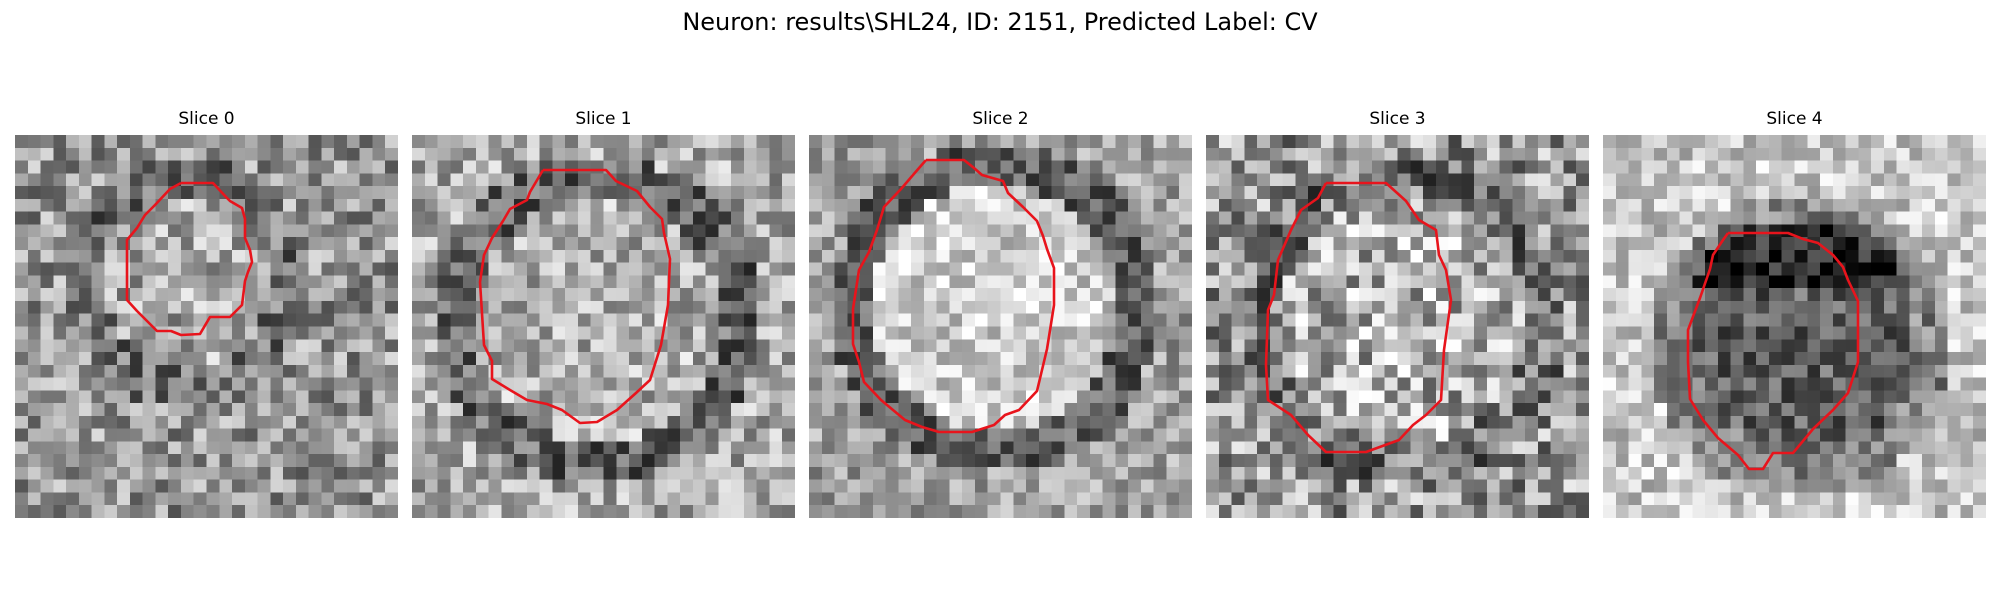  Describe the element at coordinates (1000, 119) in the screenshot. I see `panel-title-slice-2: Slice 2` at that location.